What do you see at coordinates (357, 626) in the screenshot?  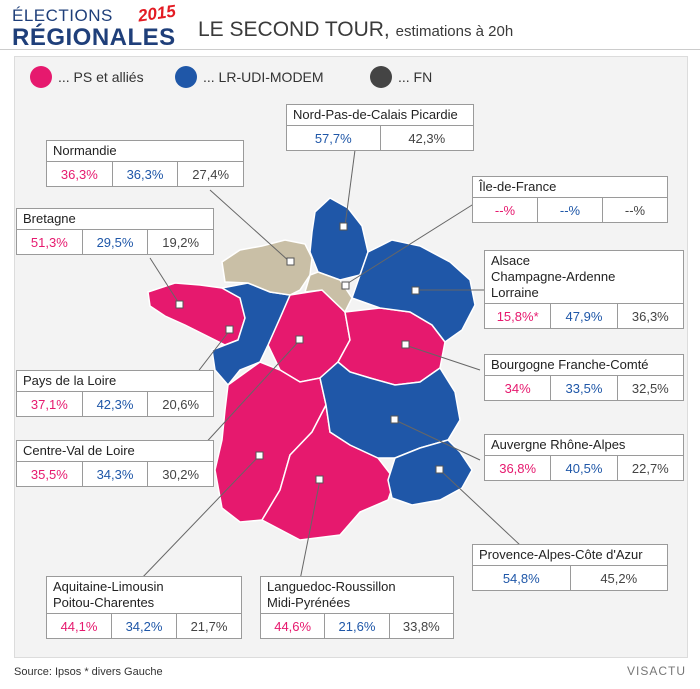 I see `box-languedoc-lr: 21,6%` at bounding box center [357, 626].